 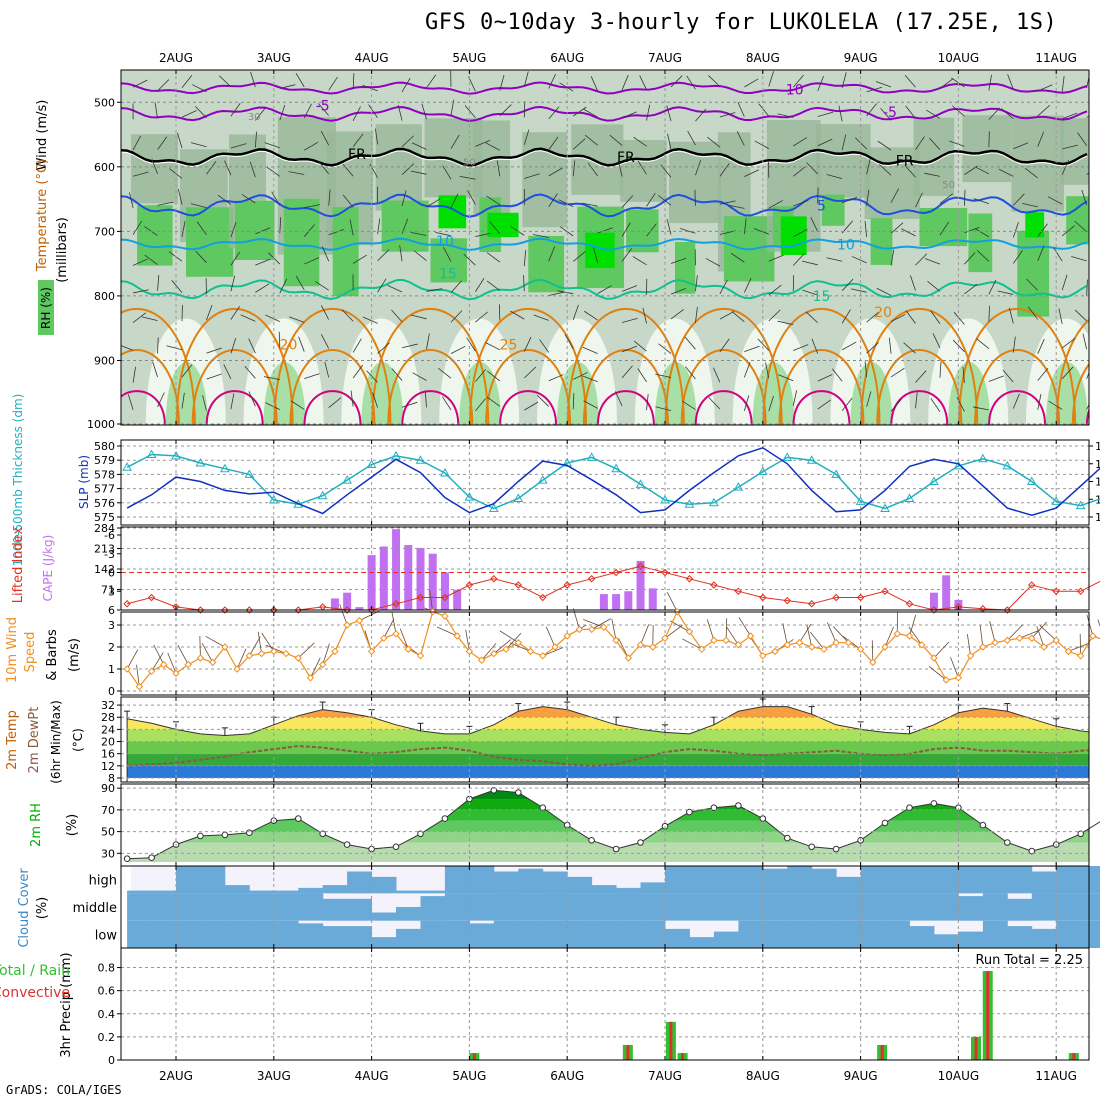 I want to click on temp-axis-label-3: (6hr Min/Max), so click(x=56, y=742).